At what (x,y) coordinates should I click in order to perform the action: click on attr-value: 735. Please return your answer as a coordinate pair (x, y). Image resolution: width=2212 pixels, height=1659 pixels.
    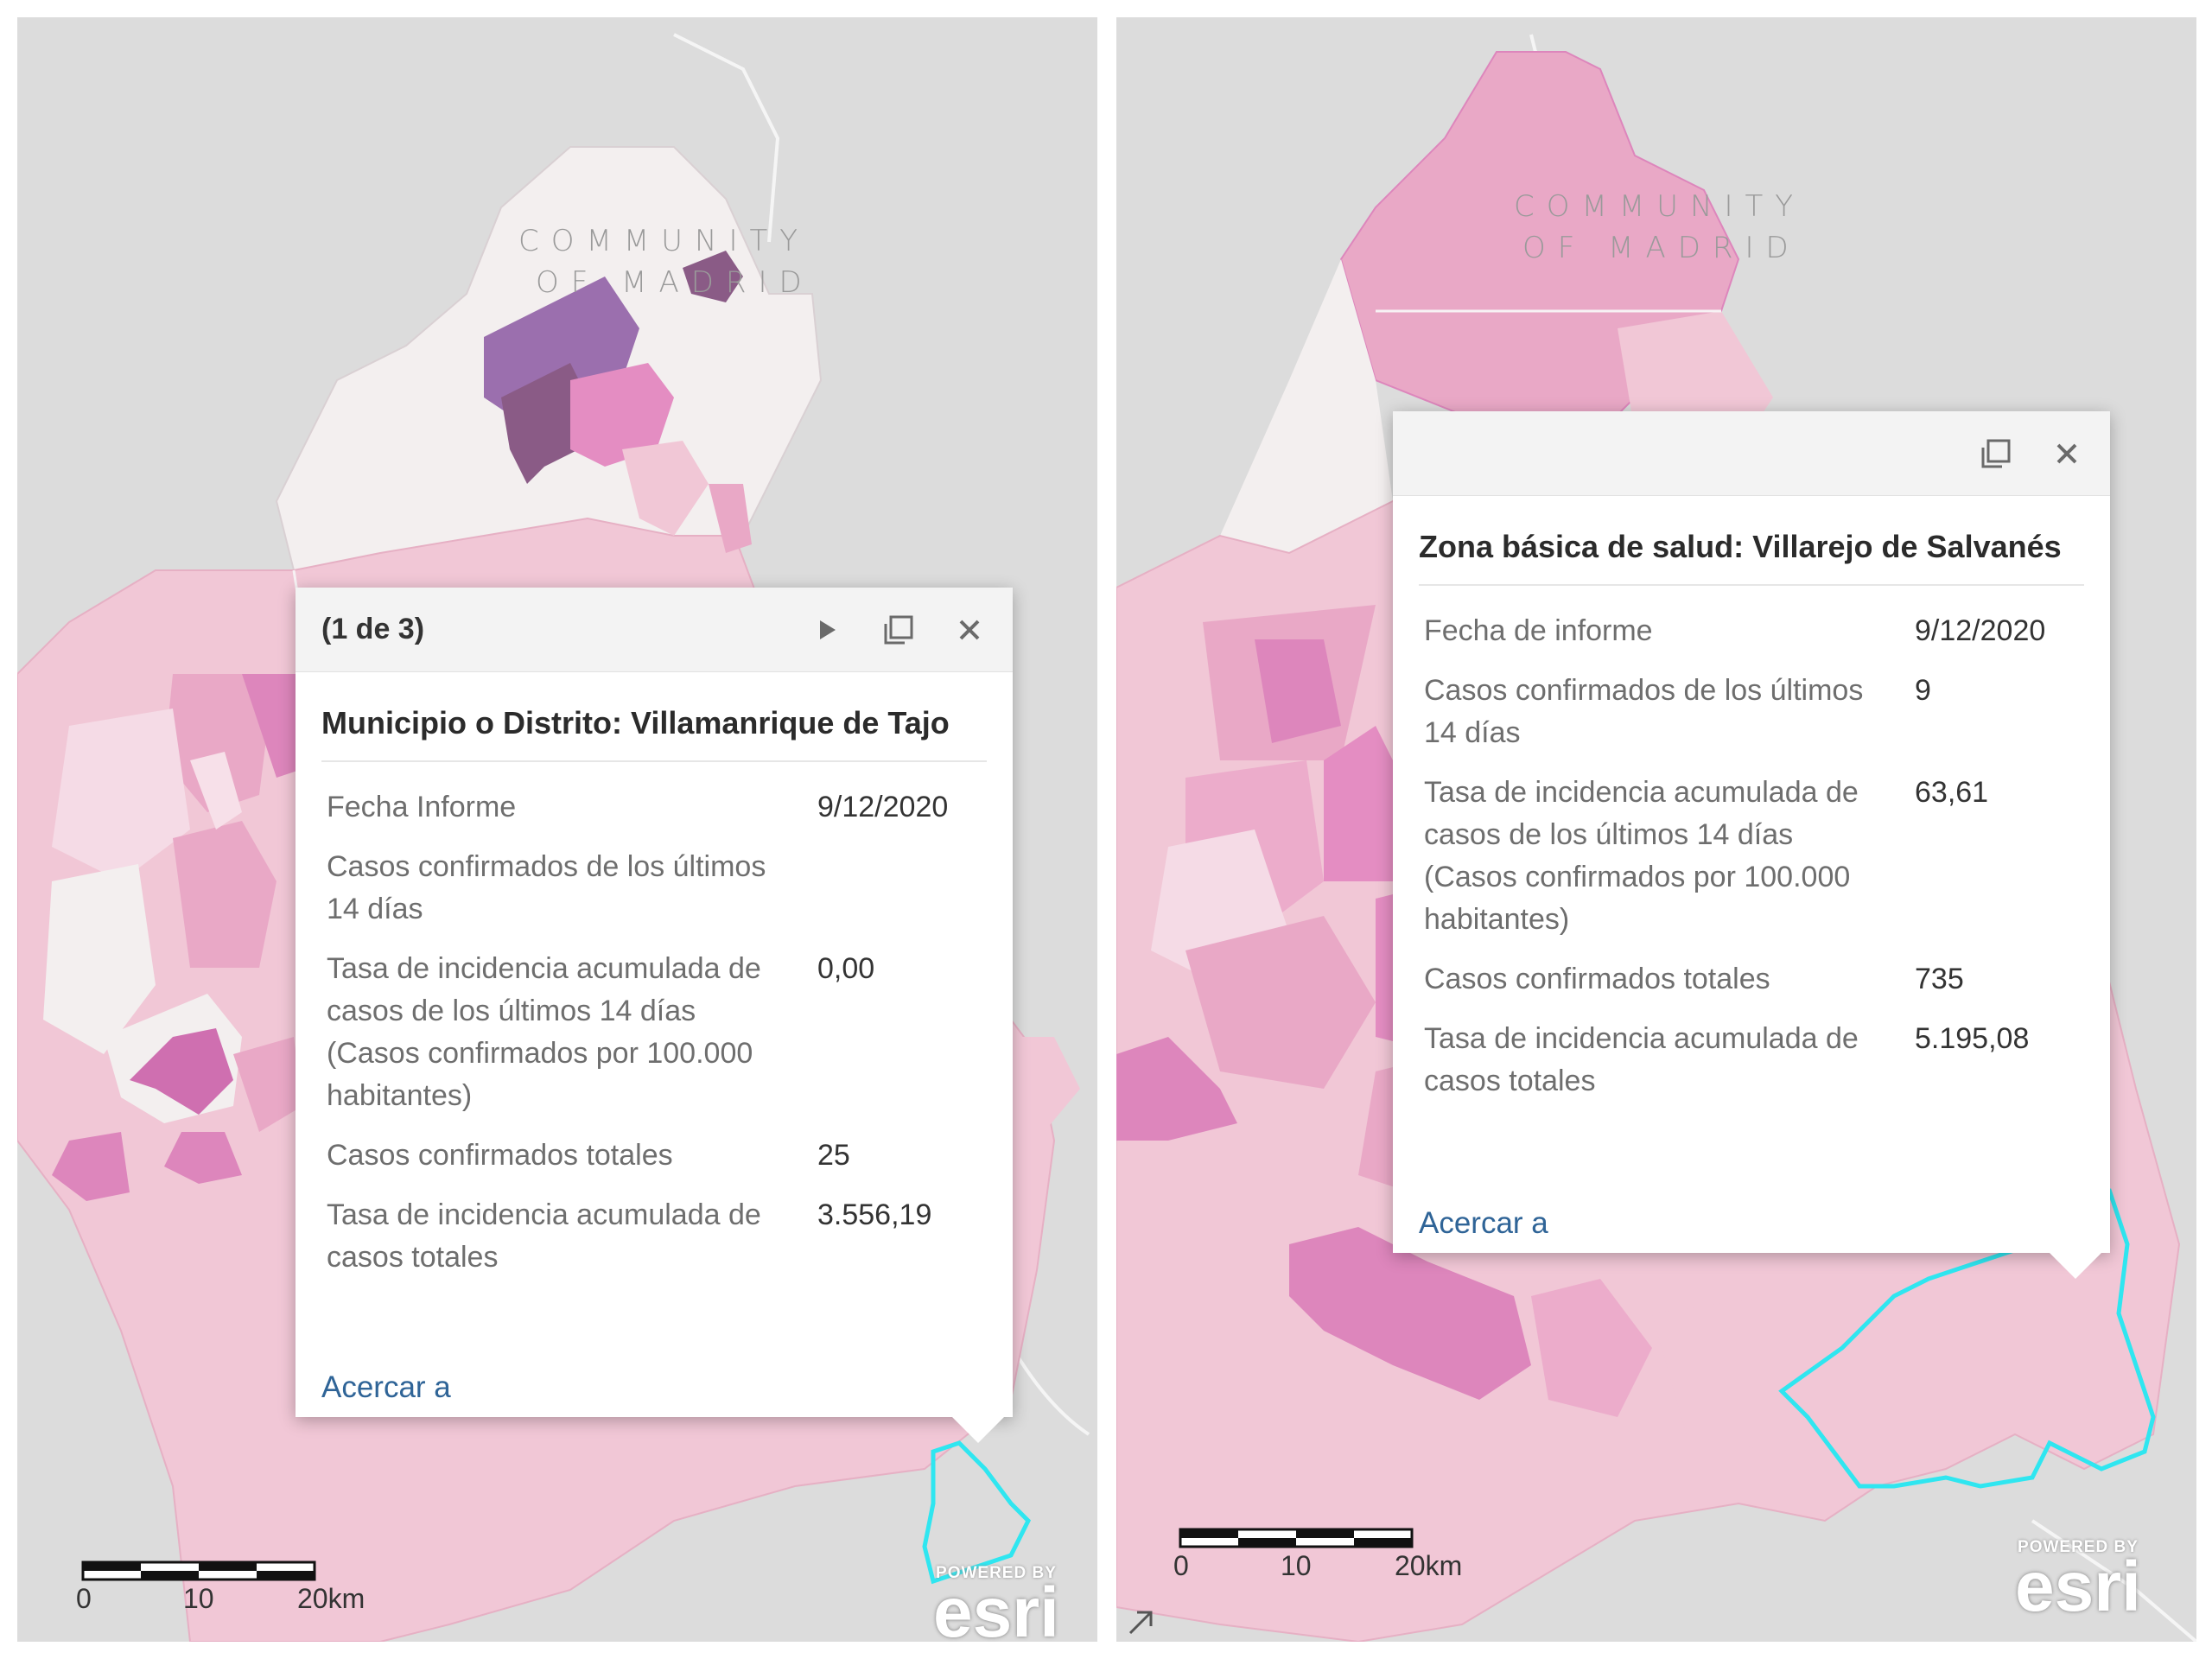
    Looking at the image, I should click on (1939, 979).